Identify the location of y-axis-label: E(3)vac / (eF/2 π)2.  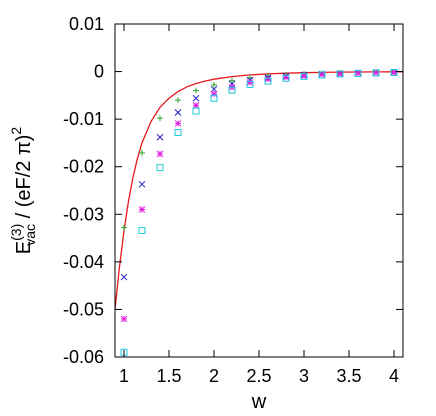
(23, 191).